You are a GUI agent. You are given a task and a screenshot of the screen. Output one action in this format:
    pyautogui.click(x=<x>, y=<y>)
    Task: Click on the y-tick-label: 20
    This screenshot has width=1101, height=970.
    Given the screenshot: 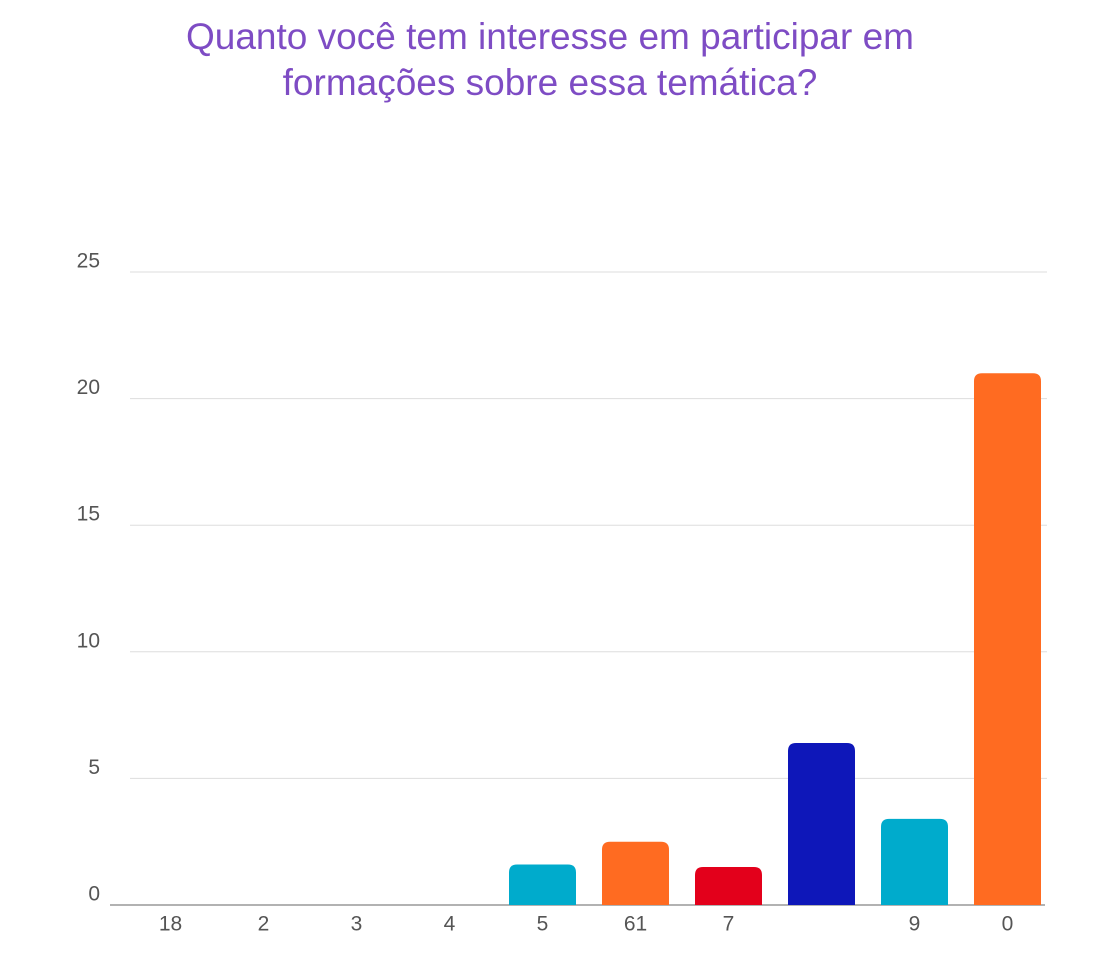 What is the action you would take?
    pyautogui.click(x=88, y=387)
    